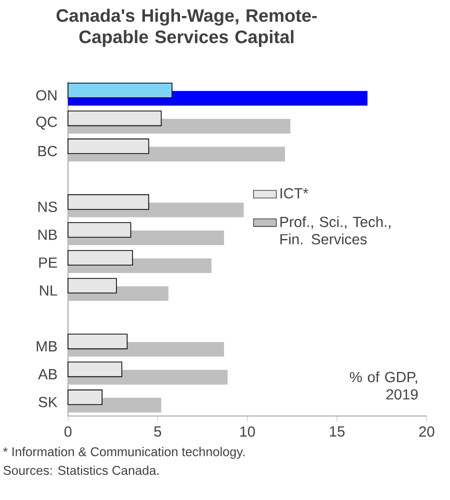 This screenshot has width=450, height=500. What do you see at coordinates (81, 470) in the screenshot?
I see `source-note: Sources: Statistics Canada.` at bounding box center [81, 470].